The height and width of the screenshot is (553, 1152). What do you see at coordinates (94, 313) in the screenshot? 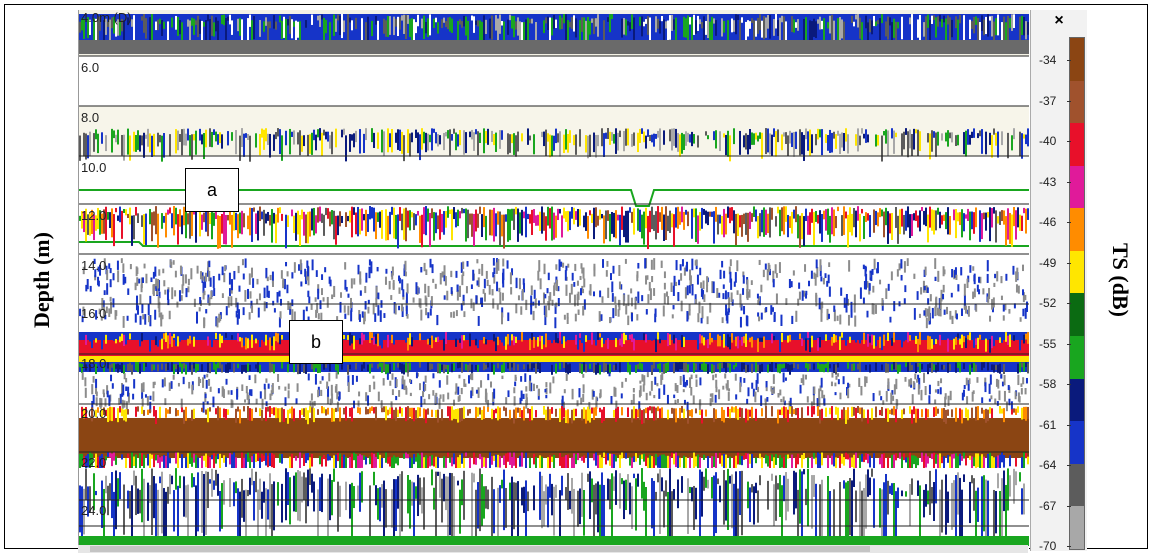
I see `depth-tick-label: 16.0` at bounding box center [94, 313].